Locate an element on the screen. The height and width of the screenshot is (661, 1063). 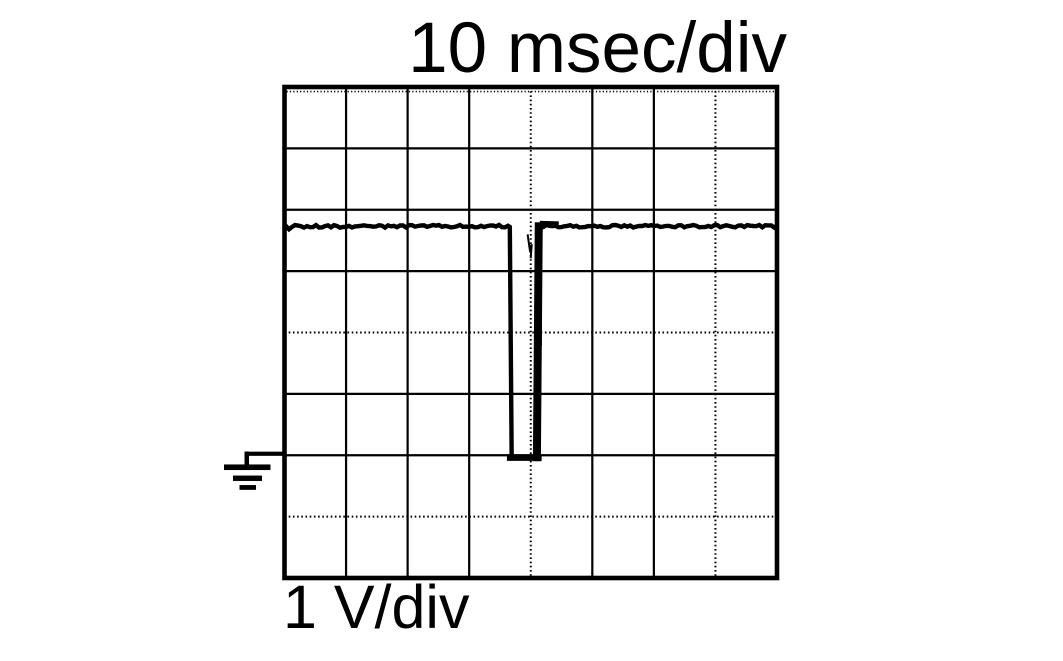
time-scale-label: 10 msec/div is located at coordinates (597, 48).